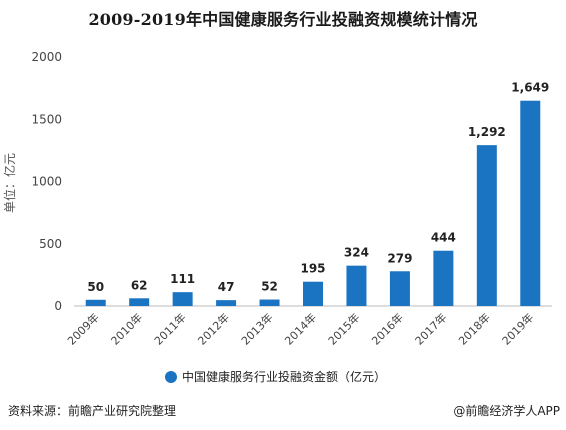  Describe the element at coordinates (300, 328) in the screenshot. I see `x-tick-label: 2014年` at that location.